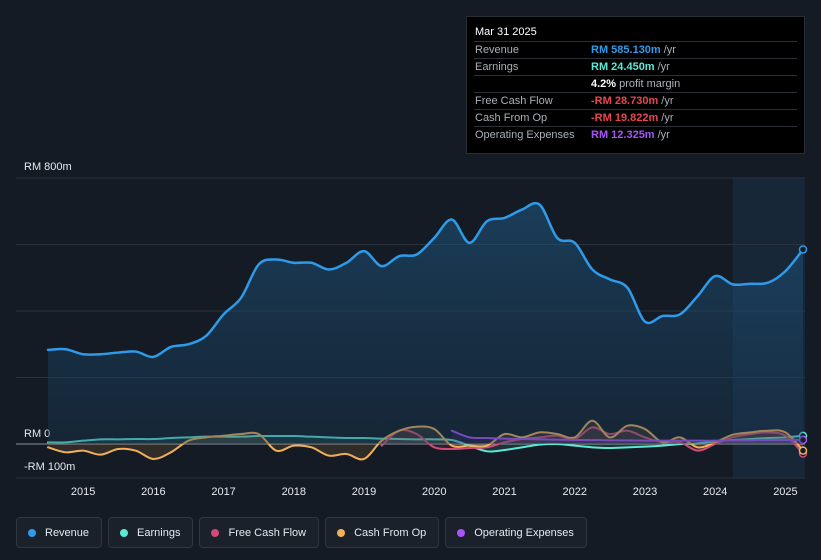  What do you see at coordinates (67, 532) in the screenshot?
I see `legend-label: Revenue` at bounding box center [67, 532].